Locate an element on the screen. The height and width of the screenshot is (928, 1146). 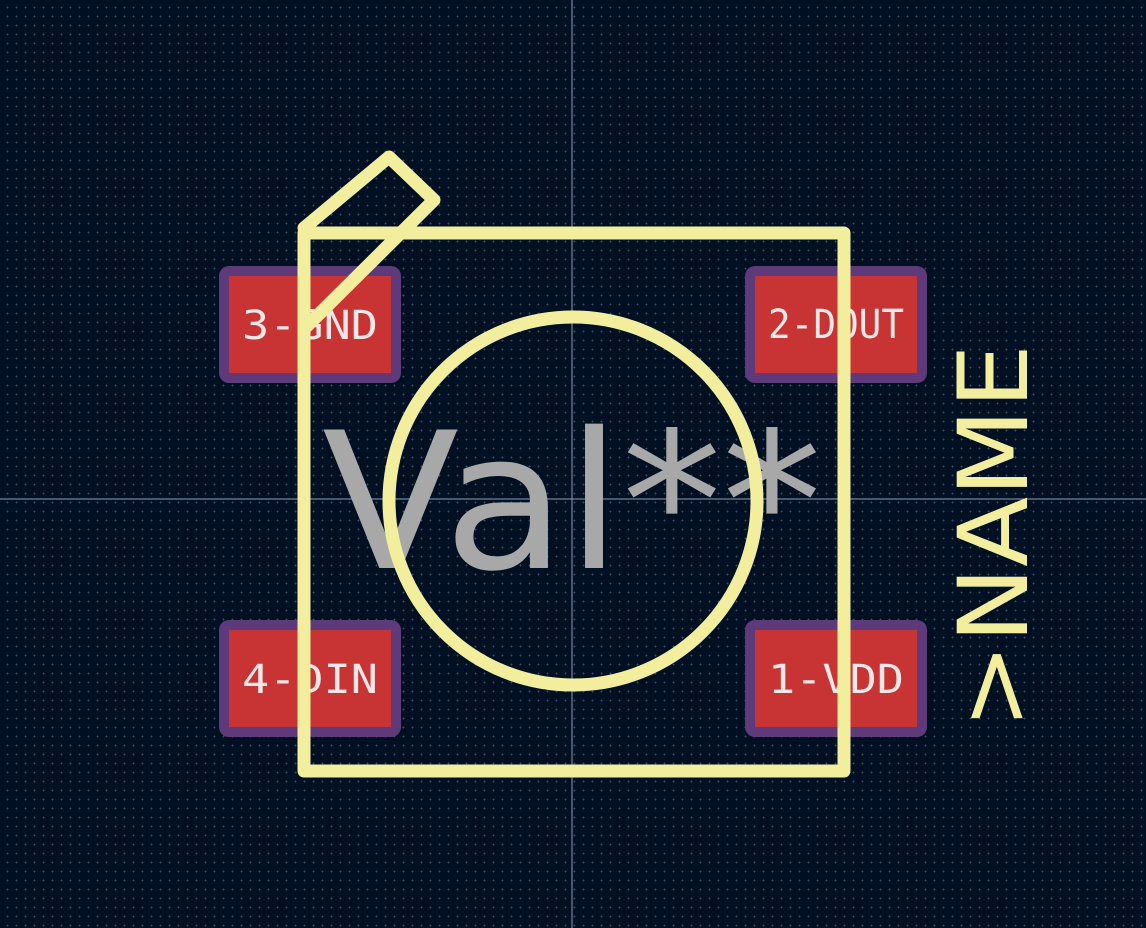
pad-1: 1-VDD is located at coordinates (836, 678).